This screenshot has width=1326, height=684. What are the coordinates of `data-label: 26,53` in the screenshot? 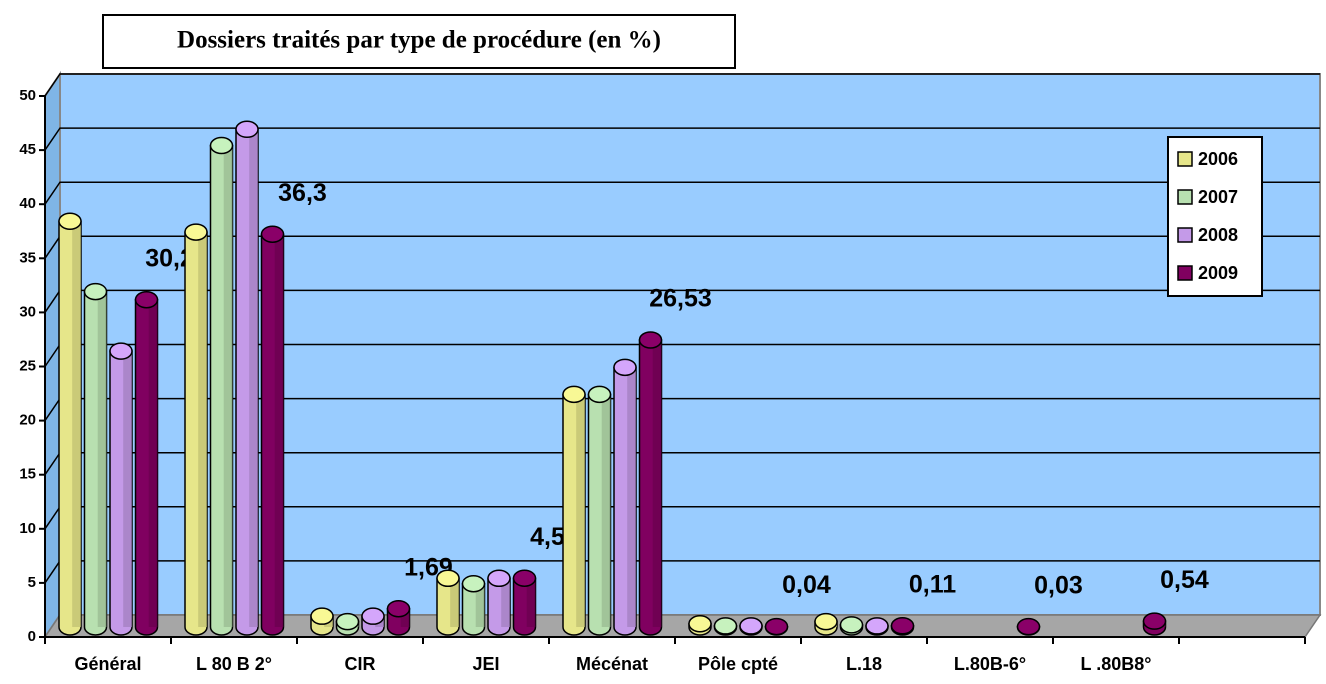 It's located at (680, 299).